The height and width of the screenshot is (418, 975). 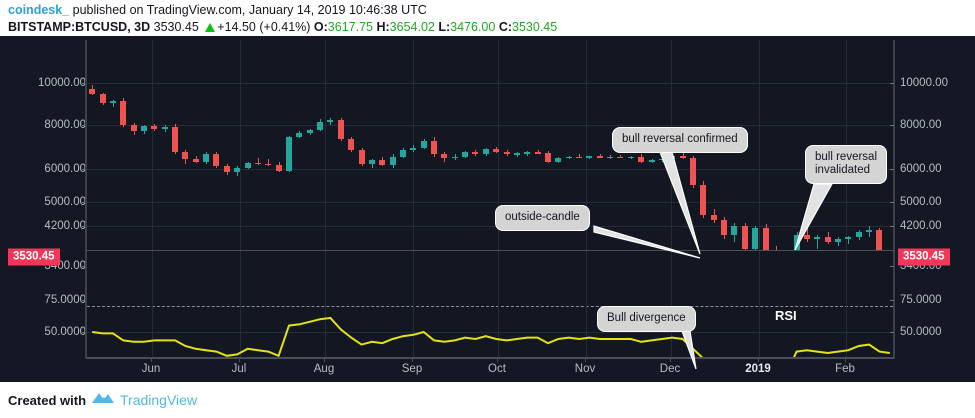 I want to click on last-price: 3530.45, so click(x=176, y=27).